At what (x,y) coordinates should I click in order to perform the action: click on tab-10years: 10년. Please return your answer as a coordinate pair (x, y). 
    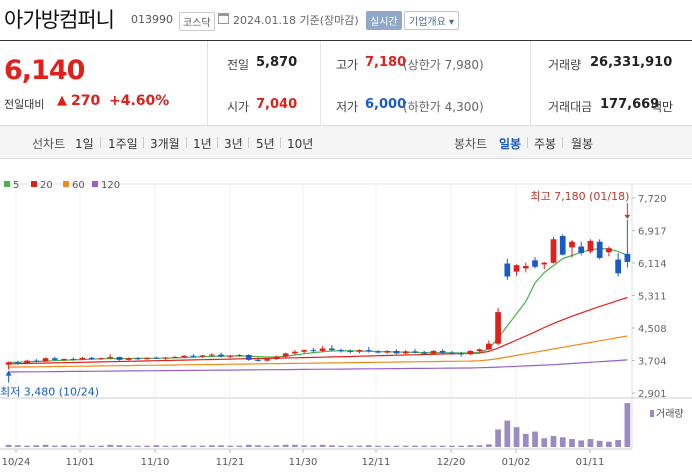
    Looking at the image, I should click on (300, 144).